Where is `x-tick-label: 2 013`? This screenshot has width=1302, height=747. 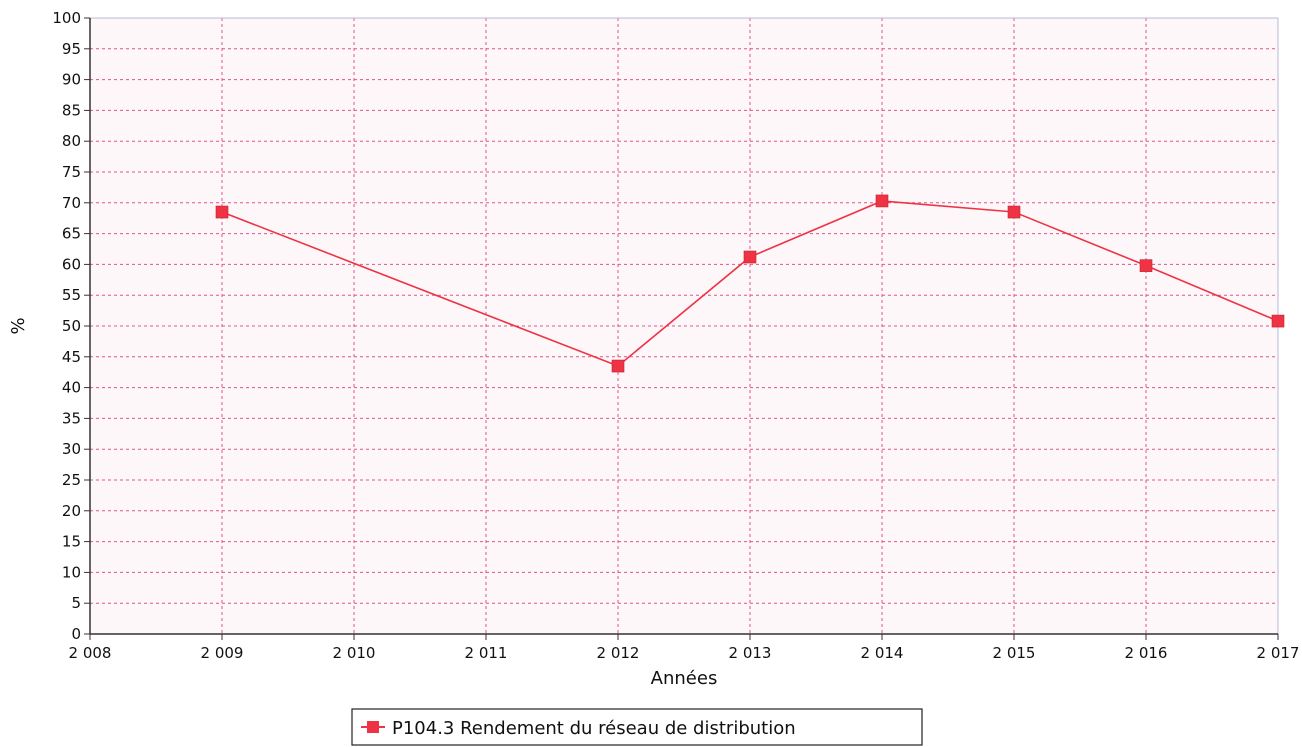 x-tick-label: 2 013 is located at coordinates (750, 653).